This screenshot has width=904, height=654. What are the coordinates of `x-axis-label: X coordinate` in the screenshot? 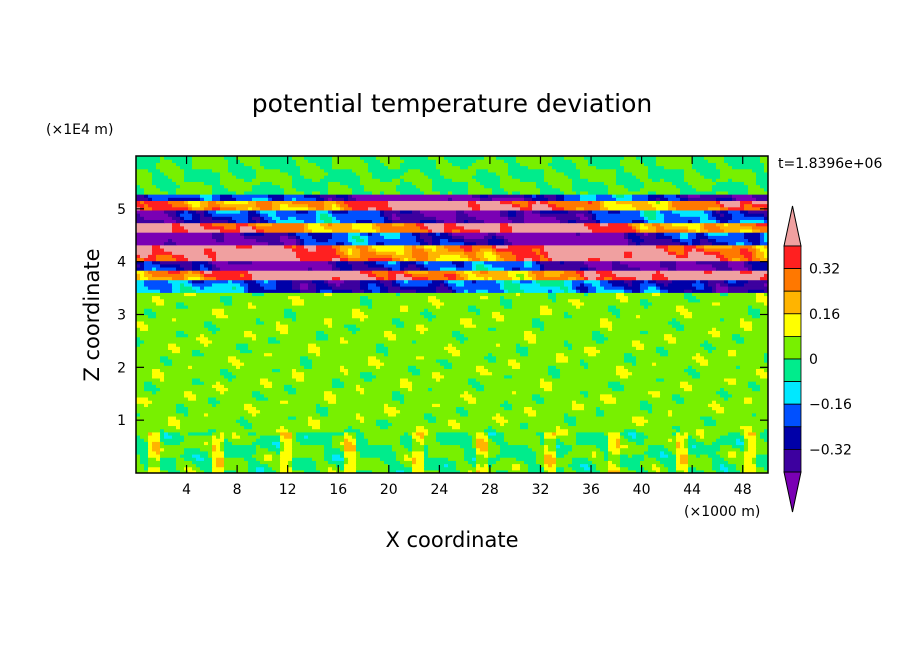 It's located at (451, 540).